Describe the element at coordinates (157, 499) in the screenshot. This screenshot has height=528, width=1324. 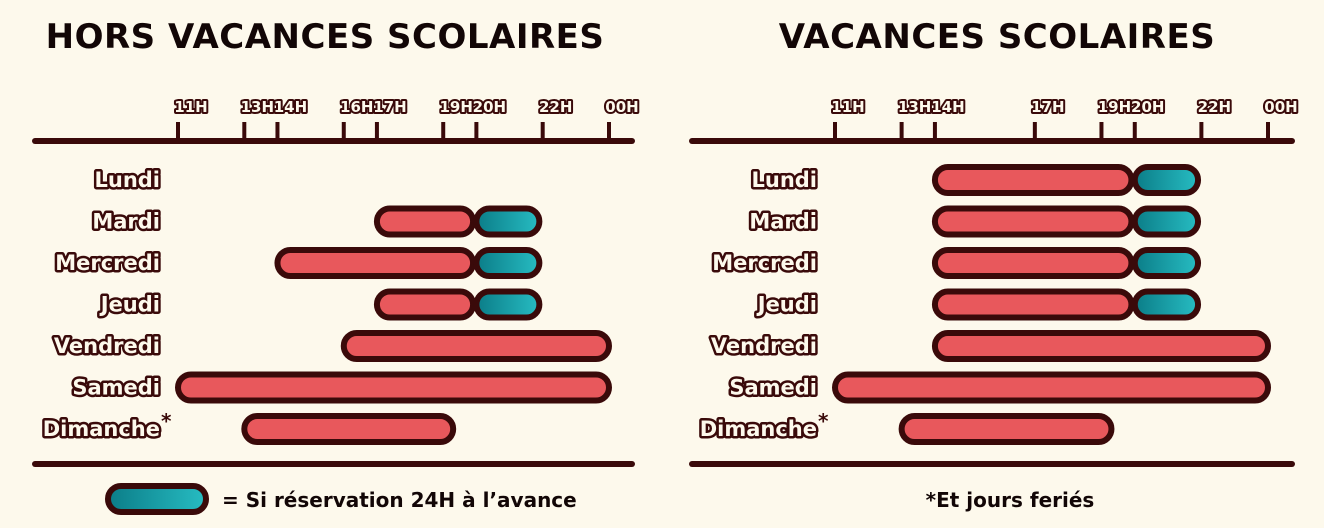
I see `legend-reservation-swatch` at that location.